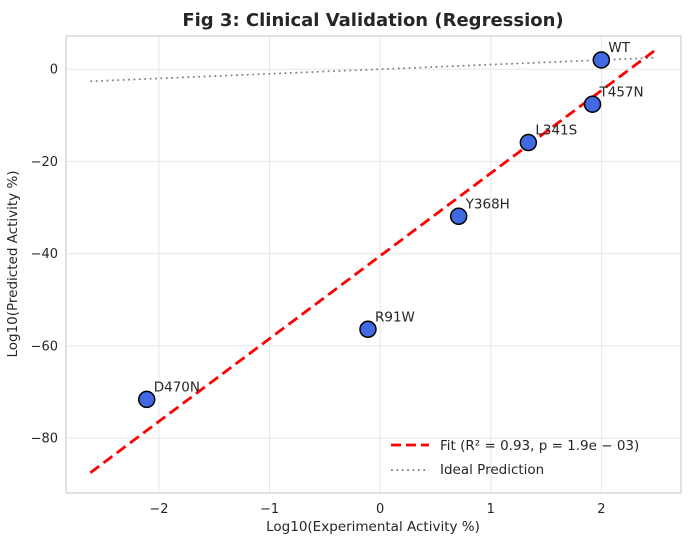 The width and height of the screenshot is (693, 545). I want to click on x-tick-label: −1, so click(269, 509).